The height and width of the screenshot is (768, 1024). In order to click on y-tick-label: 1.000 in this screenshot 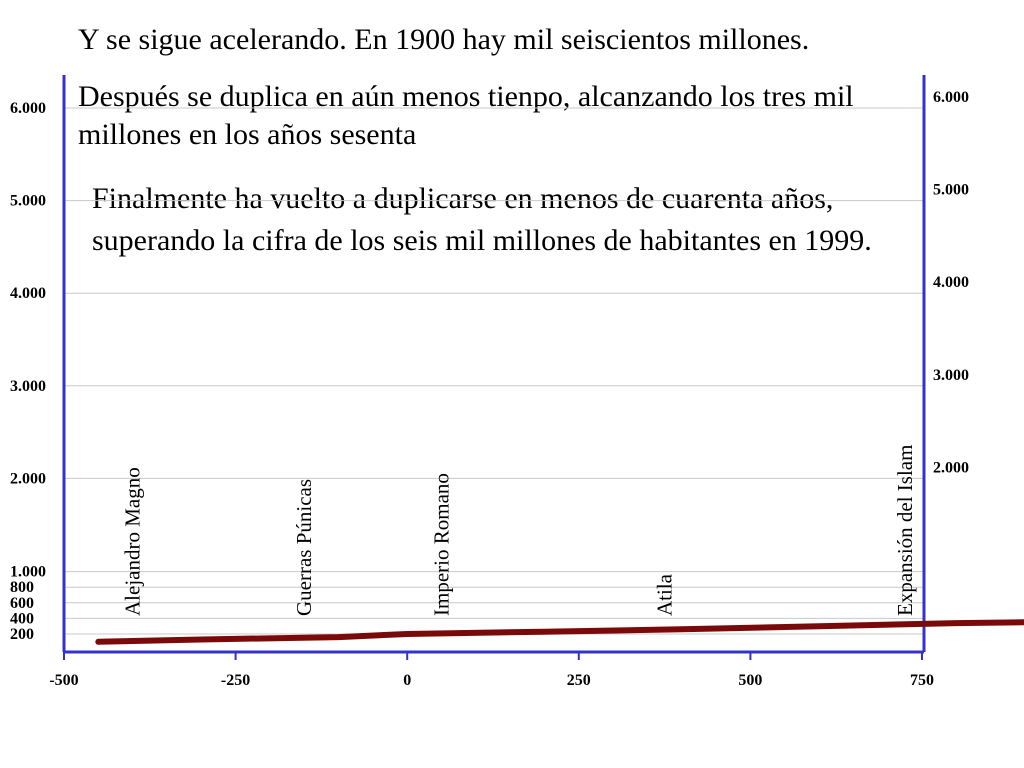, I will do `click(28, 572)`.